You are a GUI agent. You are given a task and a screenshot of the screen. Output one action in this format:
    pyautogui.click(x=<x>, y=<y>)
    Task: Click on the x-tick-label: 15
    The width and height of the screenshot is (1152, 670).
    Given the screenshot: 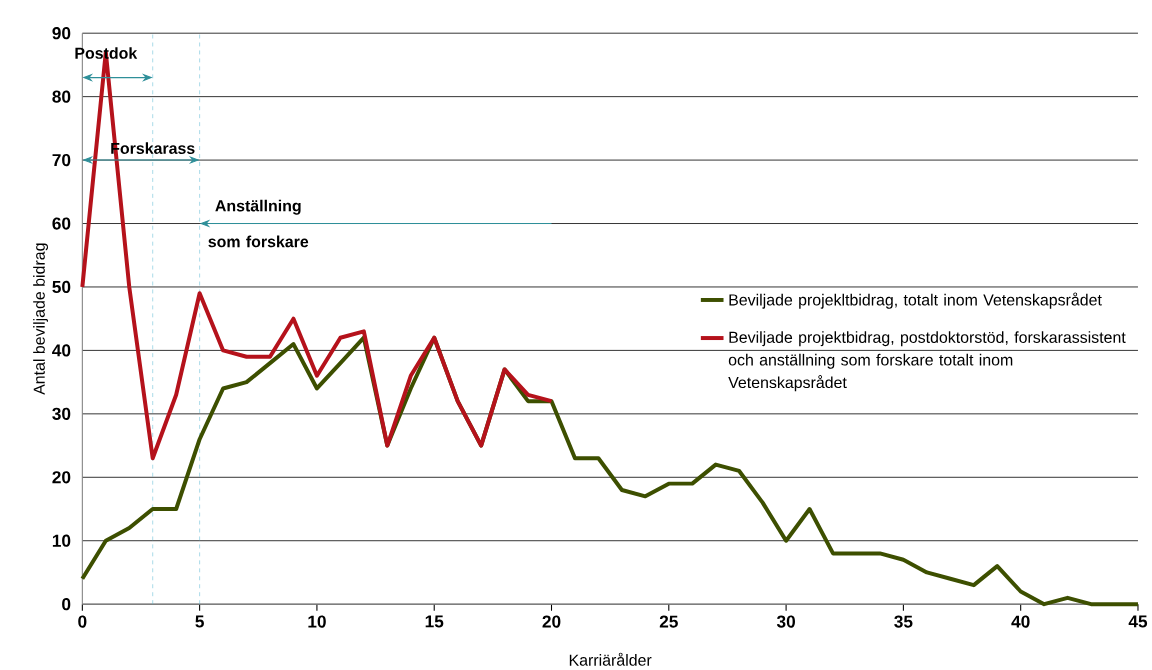 What is the action you would take?
    pyautogui.click(x=434, y=621)
    